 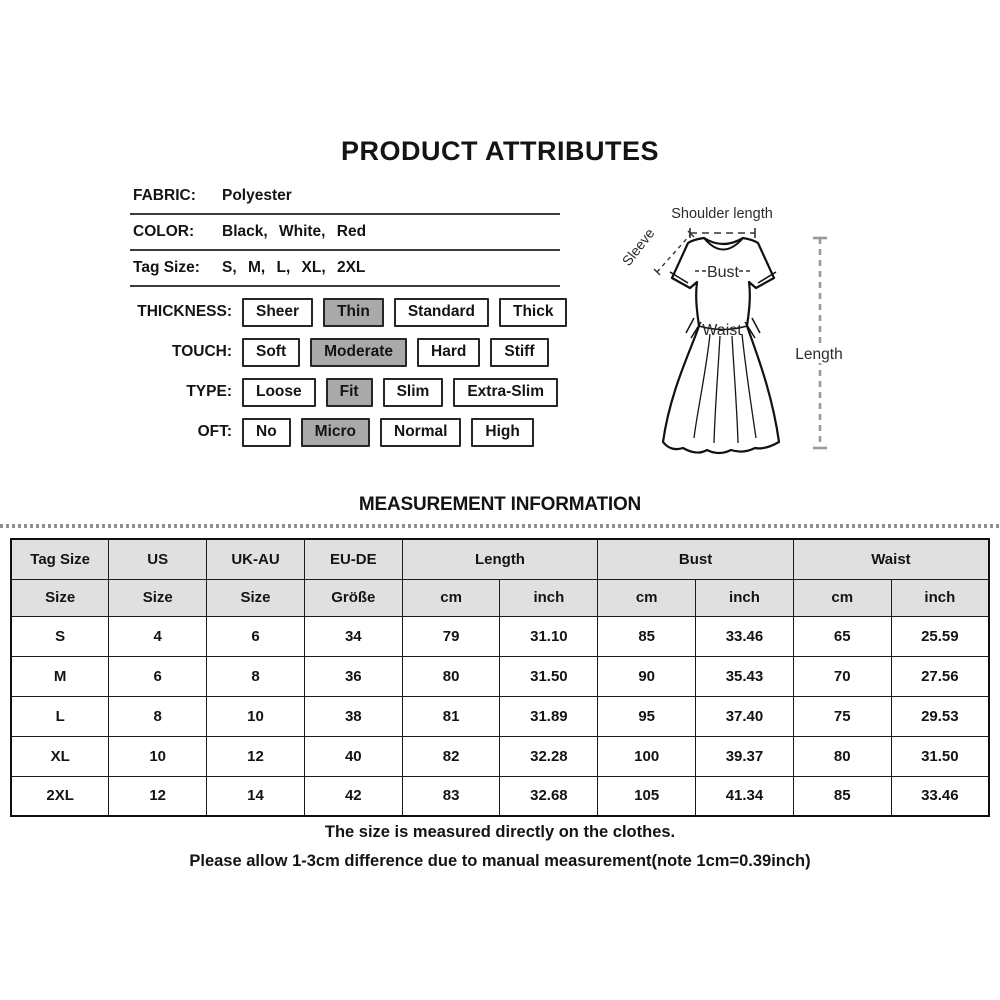 What do you see at coordinates (158, 559) in the screenshot?
I see `table-header-cell: US` at bounding box center [158, 559].